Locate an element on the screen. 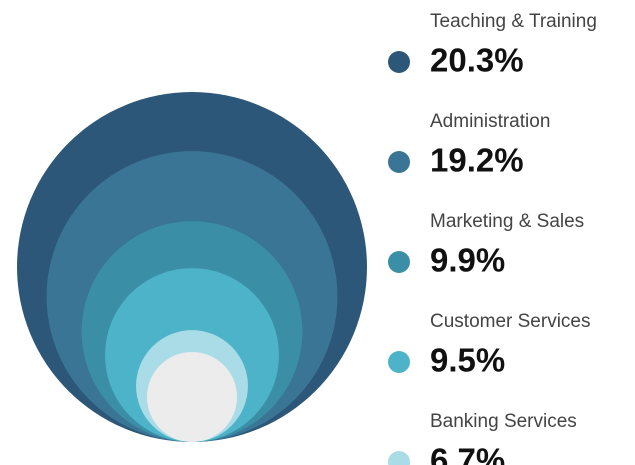 The width and height of the screenshot is (635, 465). value-label: 6.7% is located at coordinates (467, 453).